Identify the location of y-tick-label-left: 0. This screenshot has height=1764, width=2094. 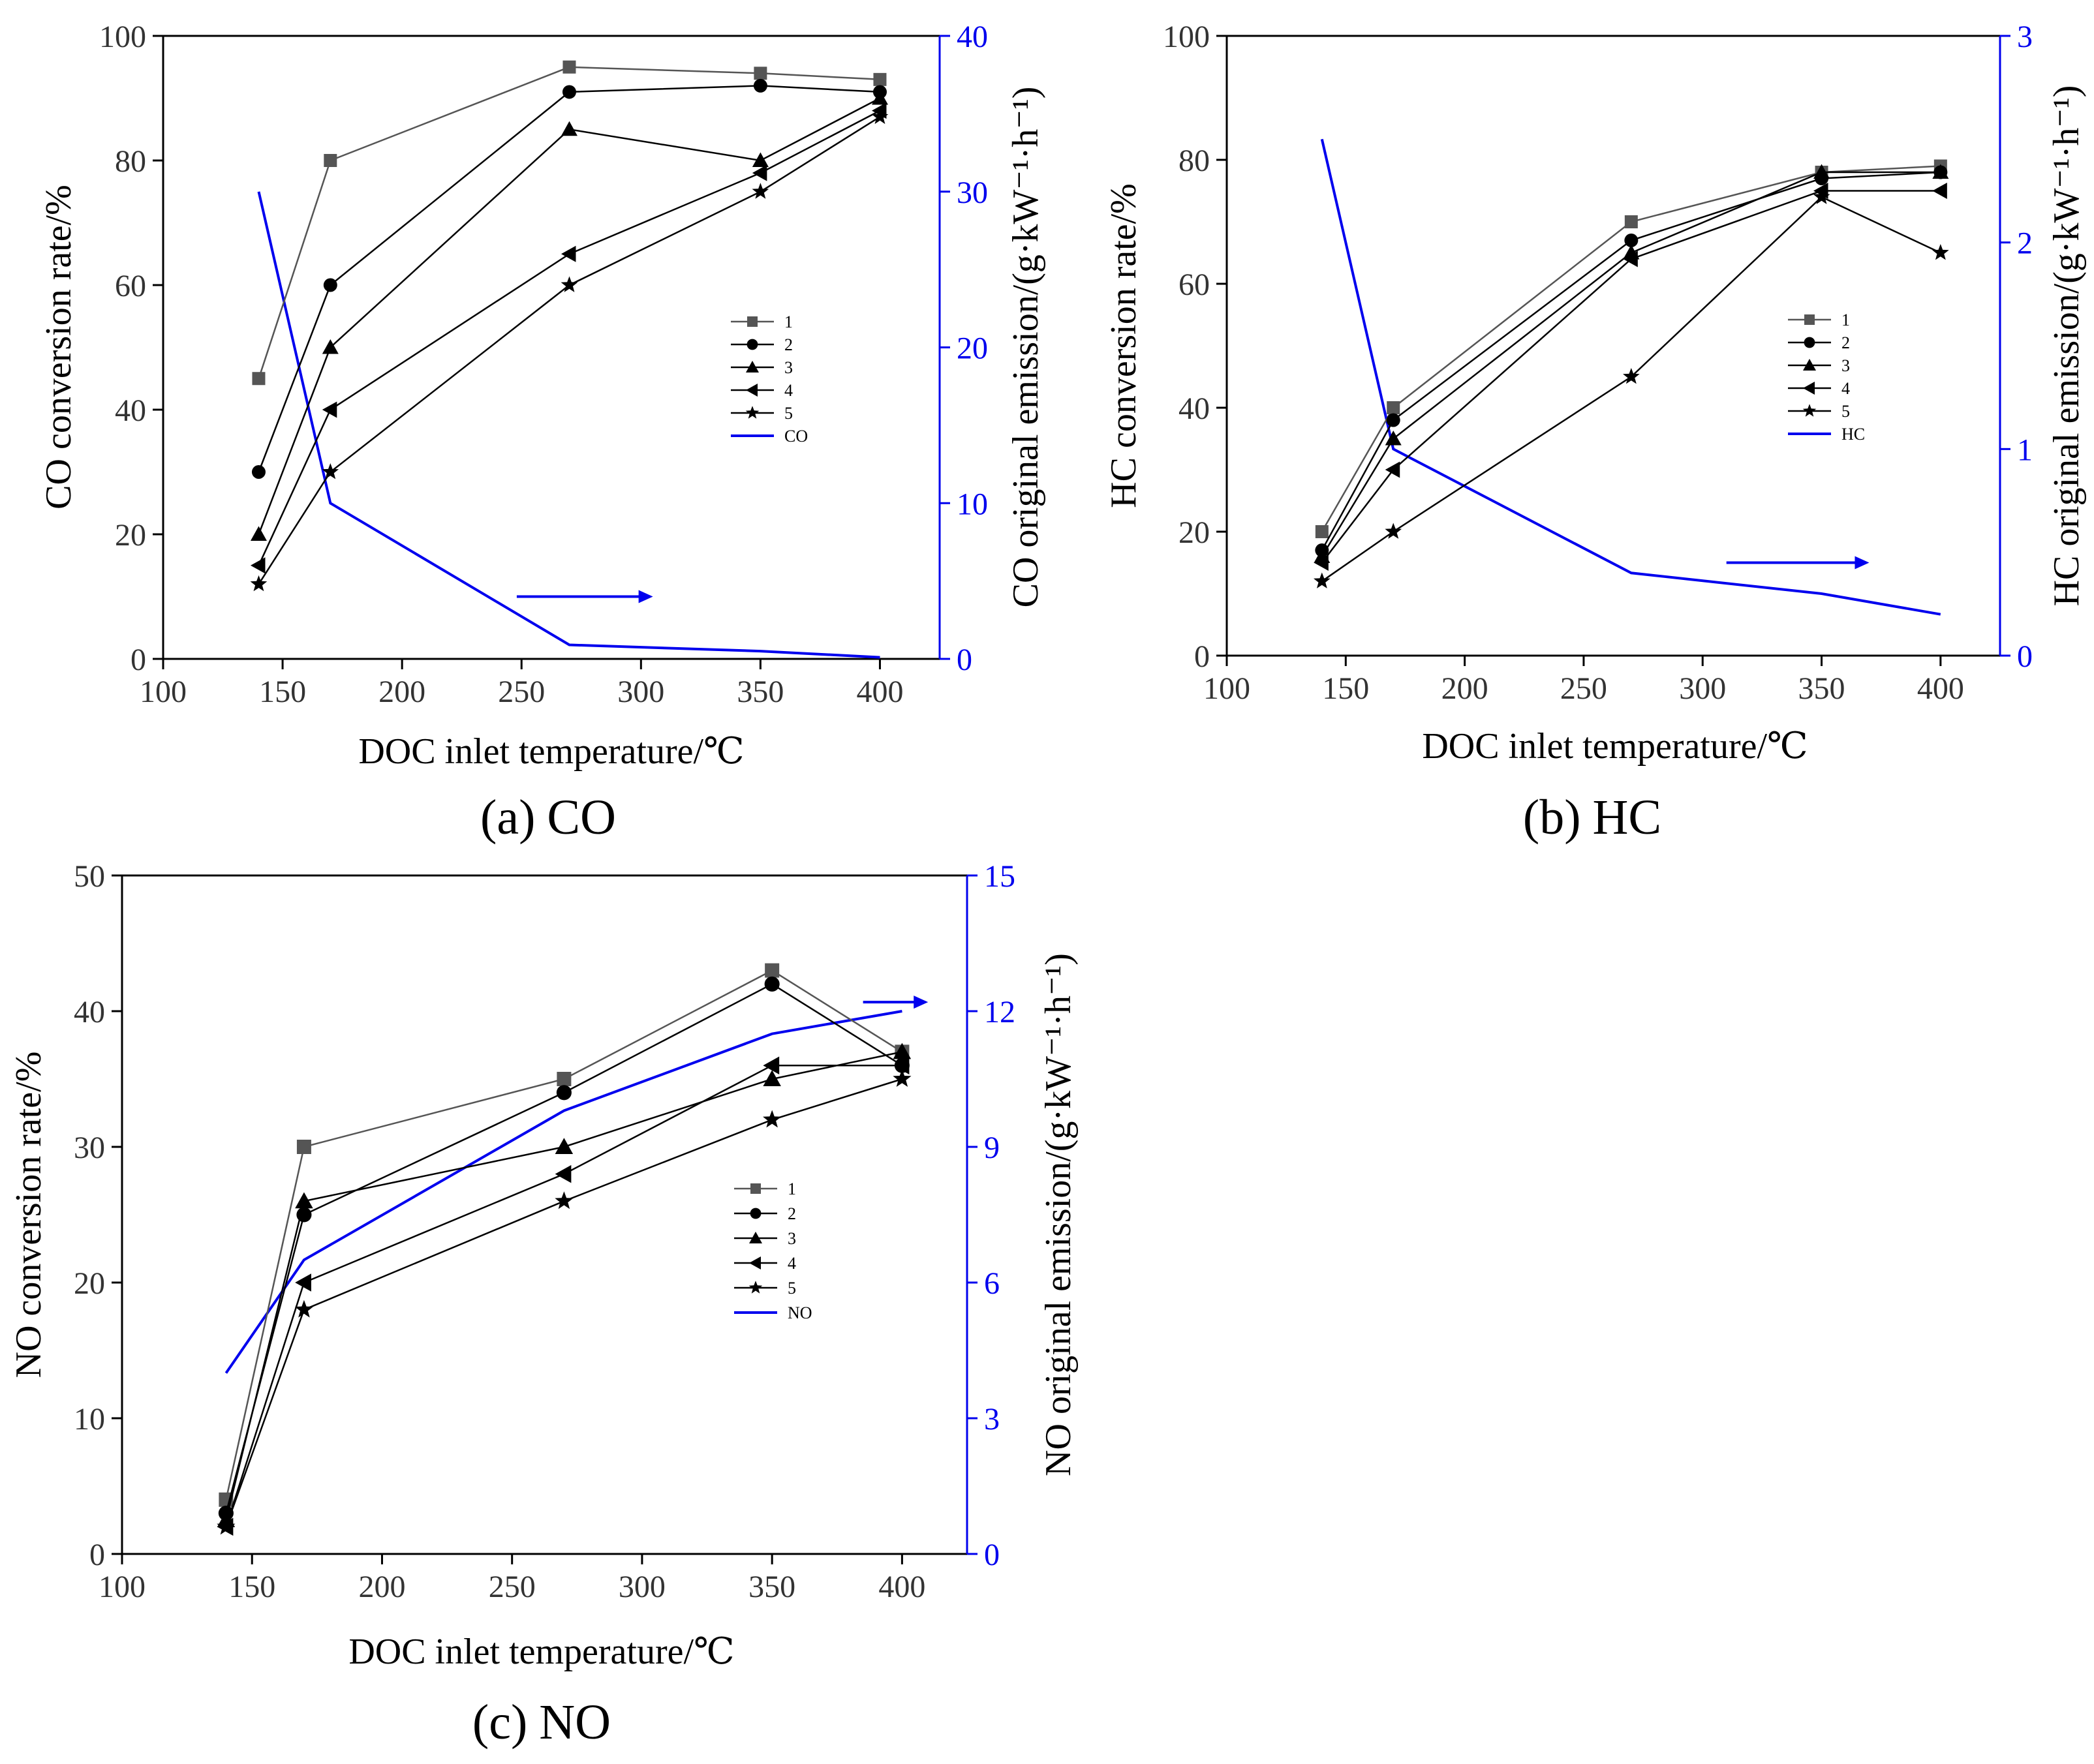
(97, 1555).